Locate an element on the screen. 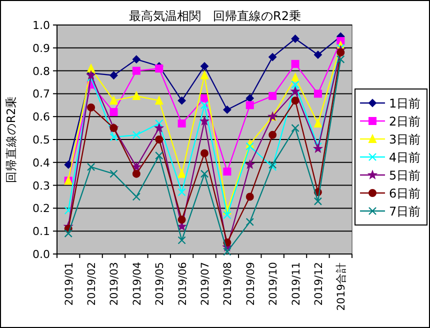 This screenshot has width=430, height=328. y-tick-label: 0.0 is located at coordinates (41, 254).